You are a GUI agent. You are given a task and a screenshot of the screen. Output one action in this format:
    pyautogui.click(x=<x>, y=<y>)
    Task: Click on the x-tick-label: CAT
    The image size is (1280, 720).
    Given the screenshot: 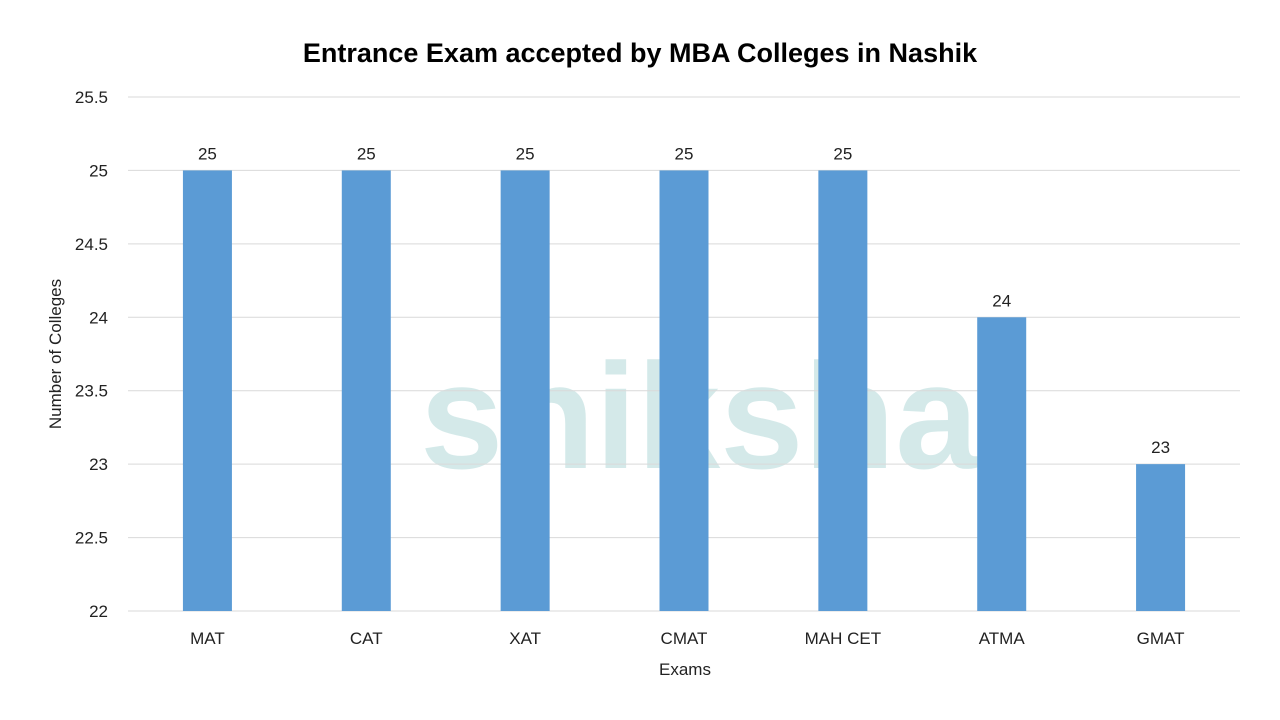 What is the action you would take?
    pyautogui.click(x=366, y=638)
    